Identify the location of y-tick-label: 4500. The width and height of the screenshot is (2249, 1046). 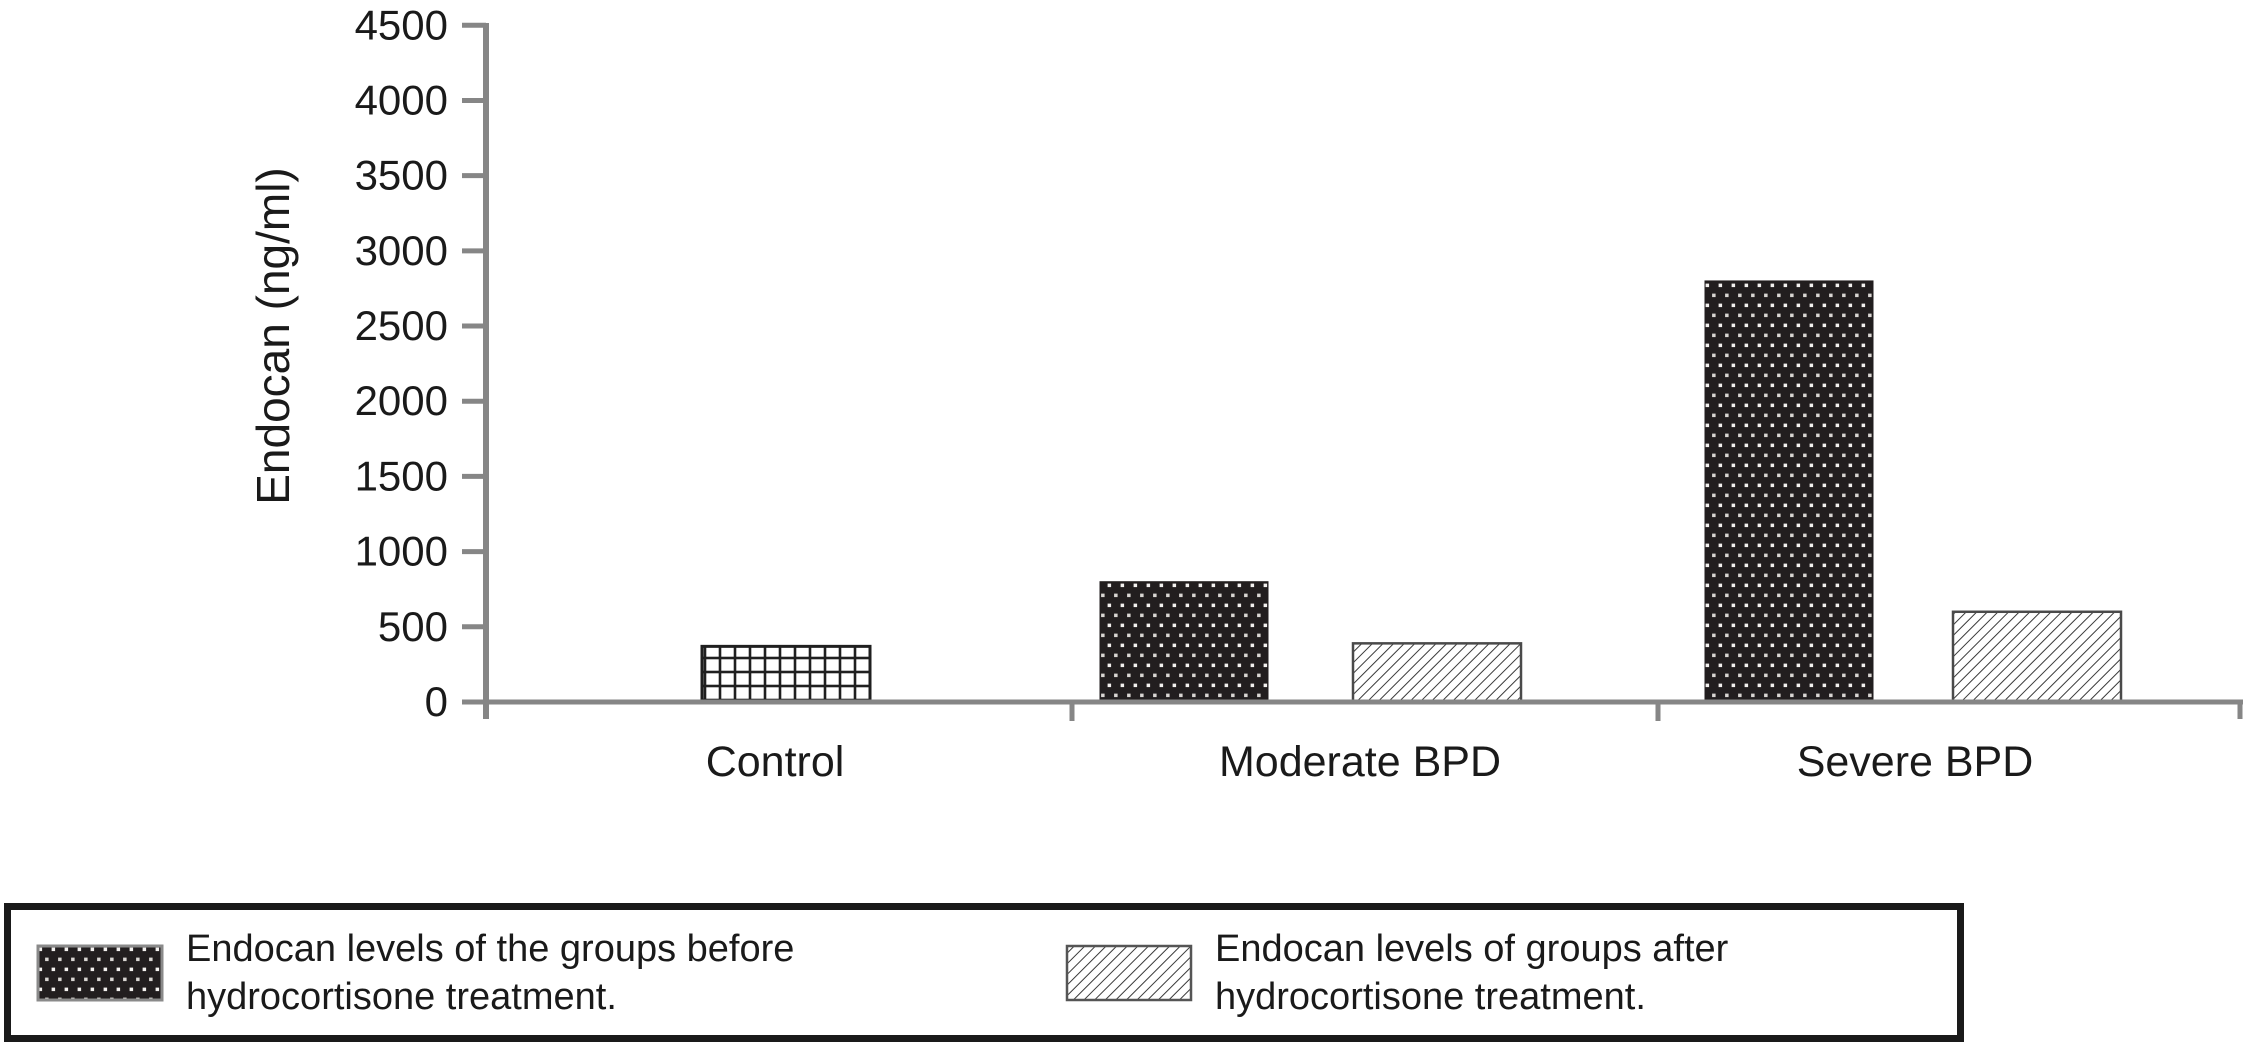
(401, 24).